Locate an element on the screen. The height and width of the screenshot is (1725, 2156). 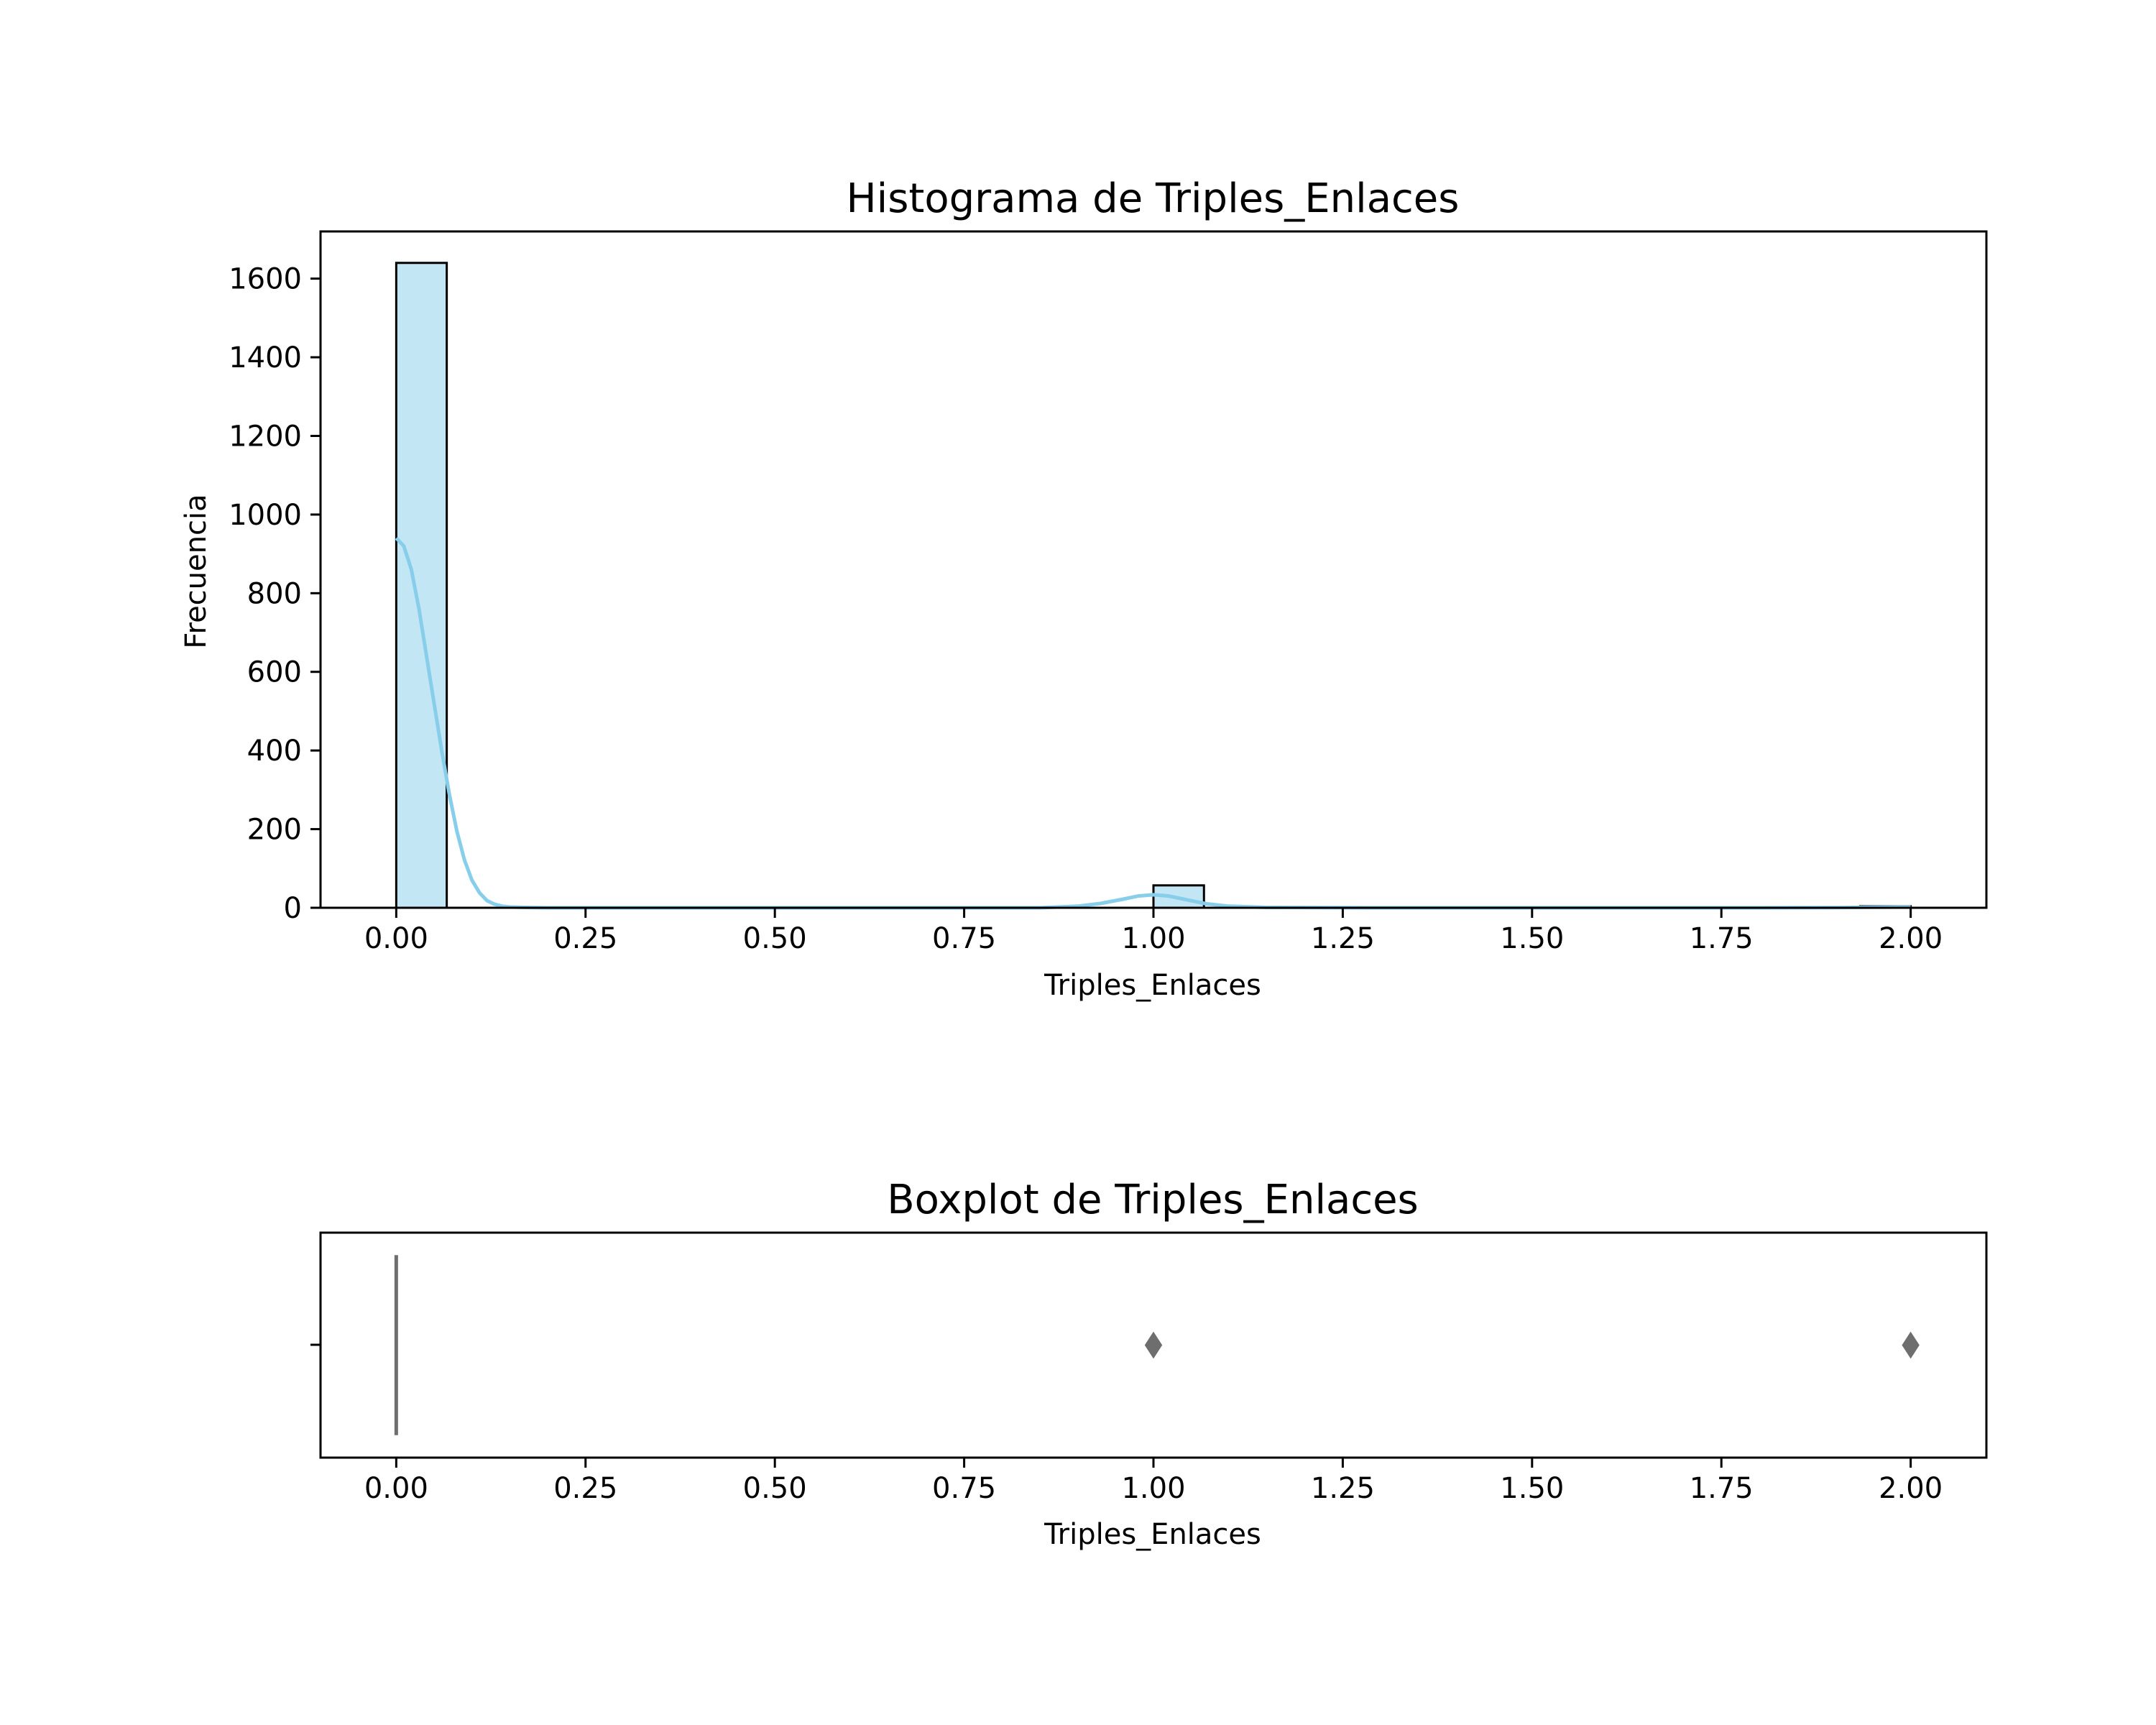
y-tick-label: 1200 is located at coordinates (265, 436).